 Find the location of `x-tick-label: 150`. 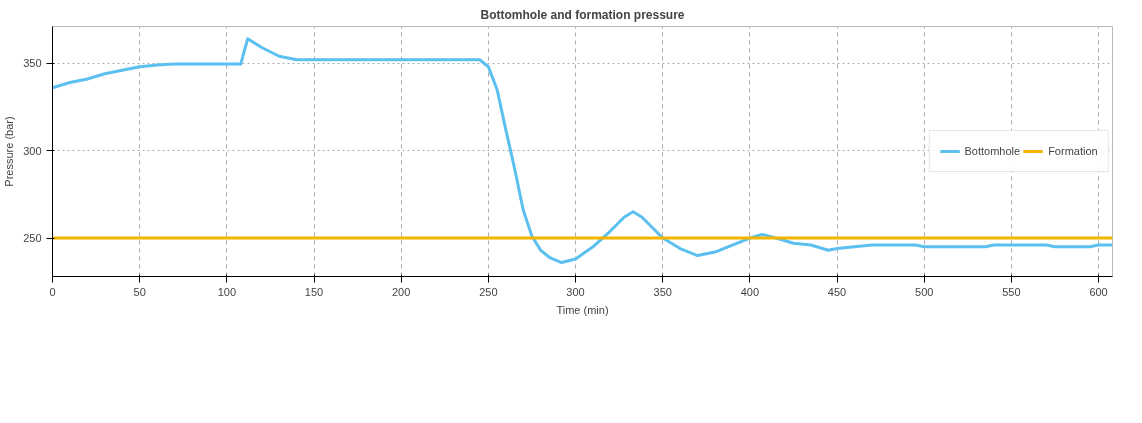

x-tick-label: 150 is located at coordinates (314, 291).